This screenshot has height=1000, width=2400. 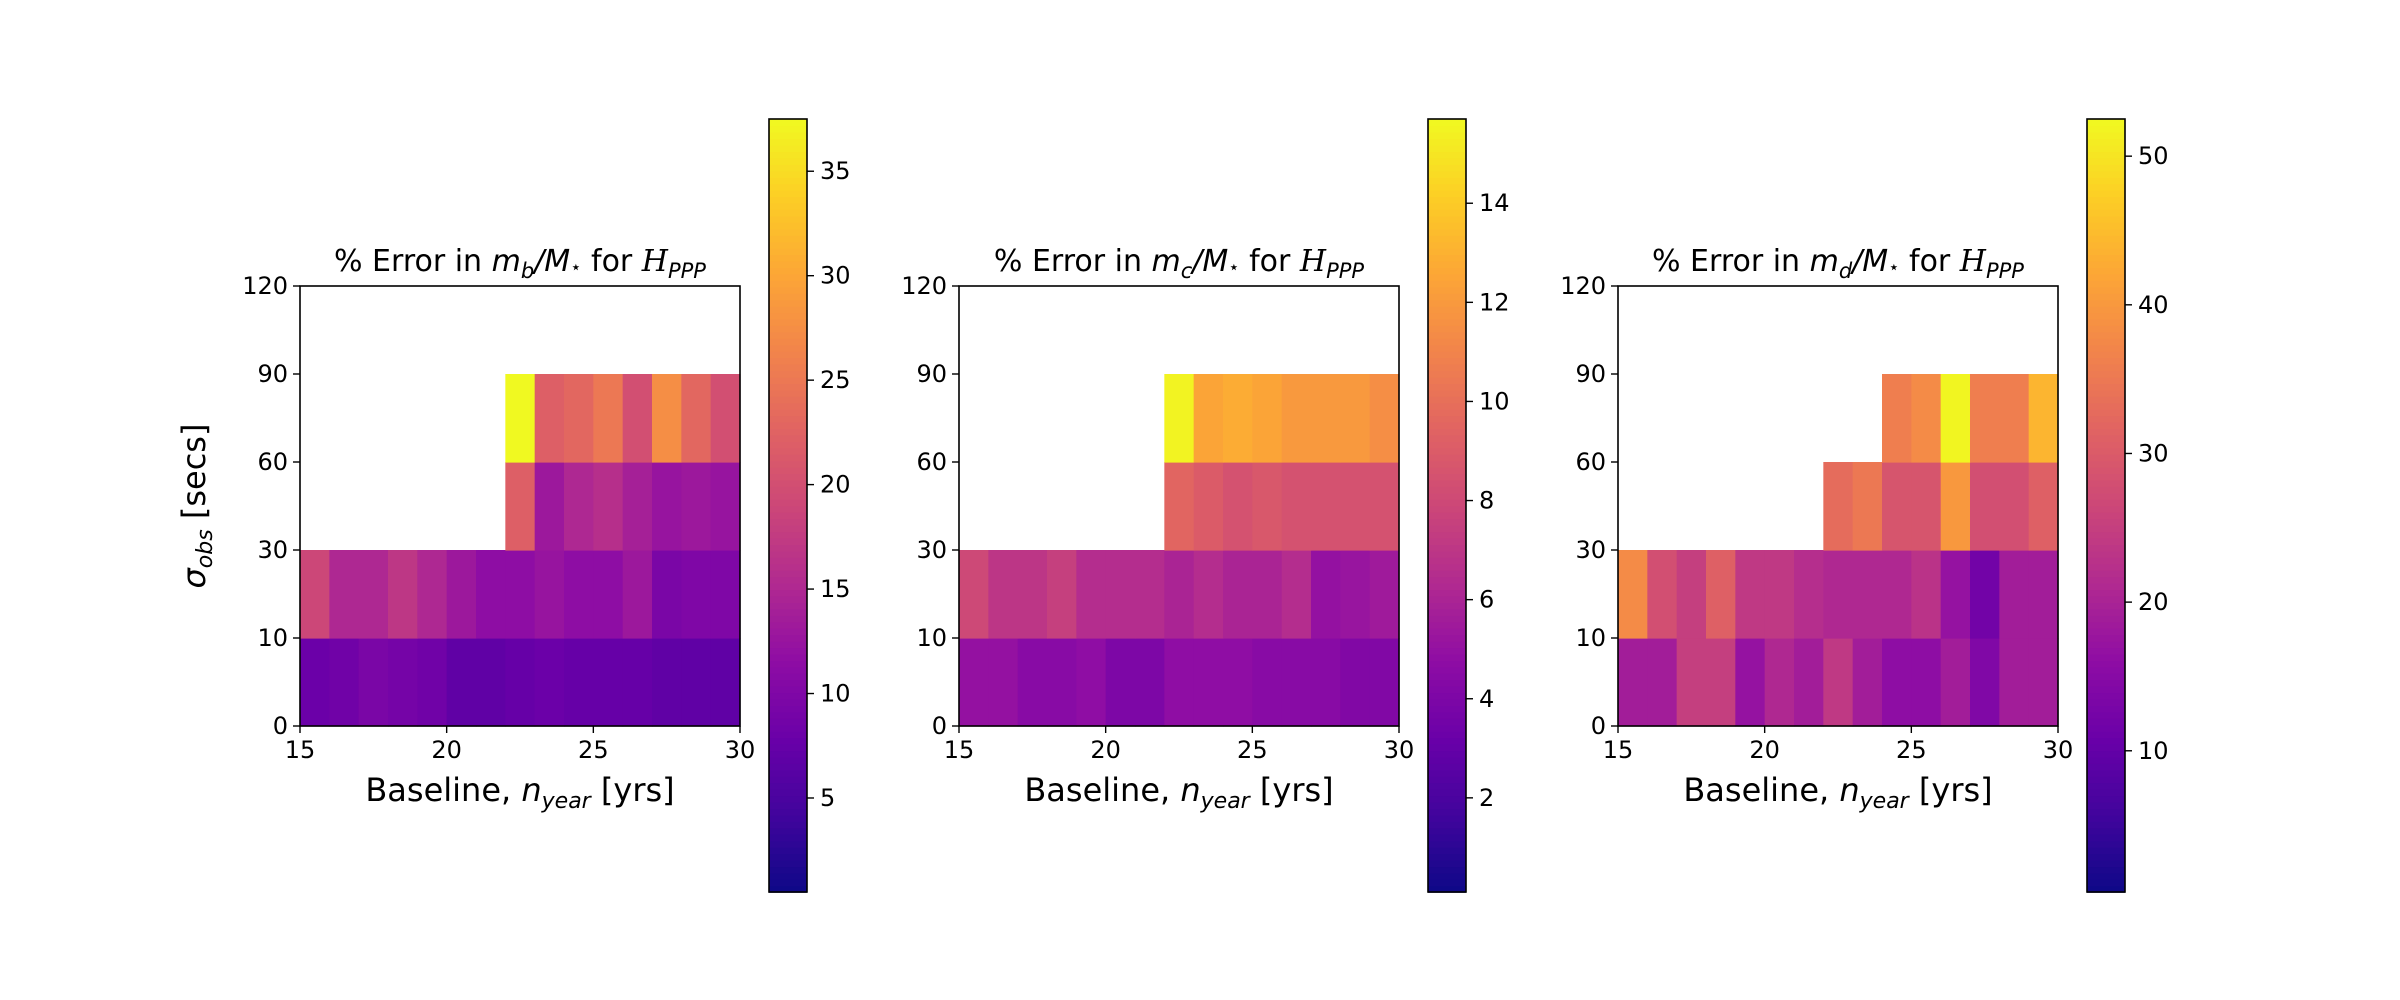 What do you see at coordinates (280, 726) in the screenshot?
I see `y-tick-label: 0` at bounding box center [280, 726].